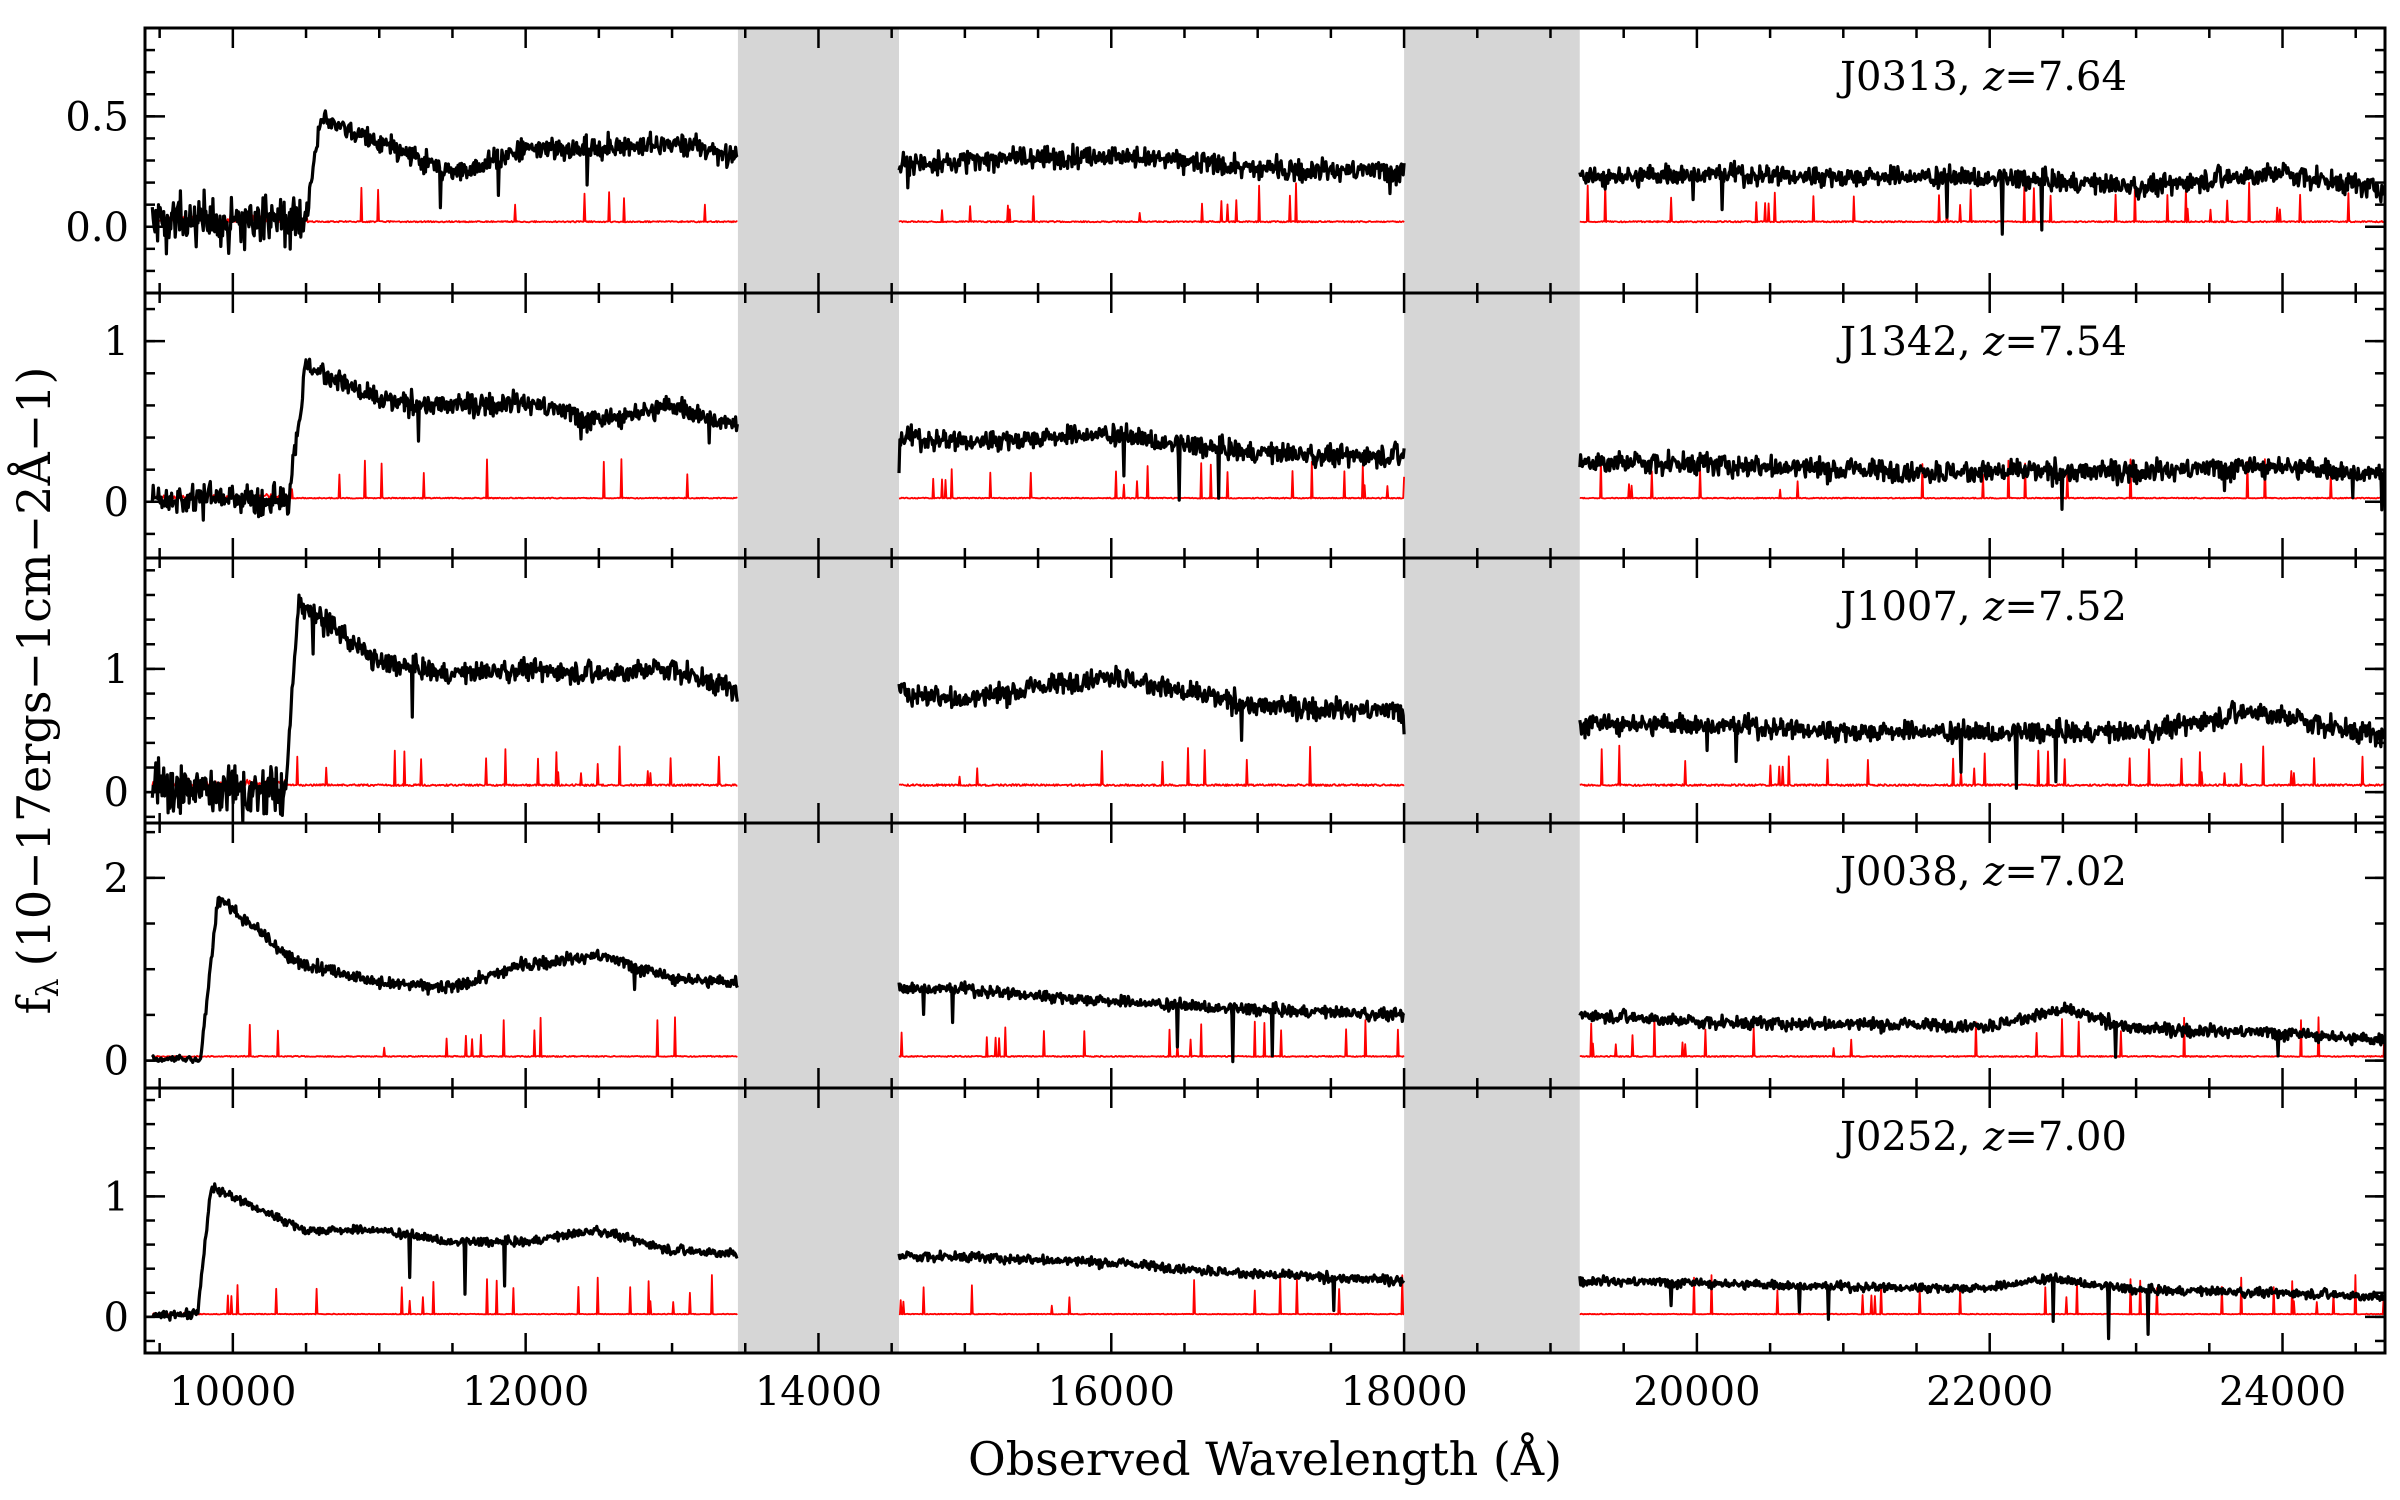 The image size is (2400, 1500). Describe the element at coordinates (1909, 607) in the screenshot. I see `panel-label-name: J1007,` at that location.